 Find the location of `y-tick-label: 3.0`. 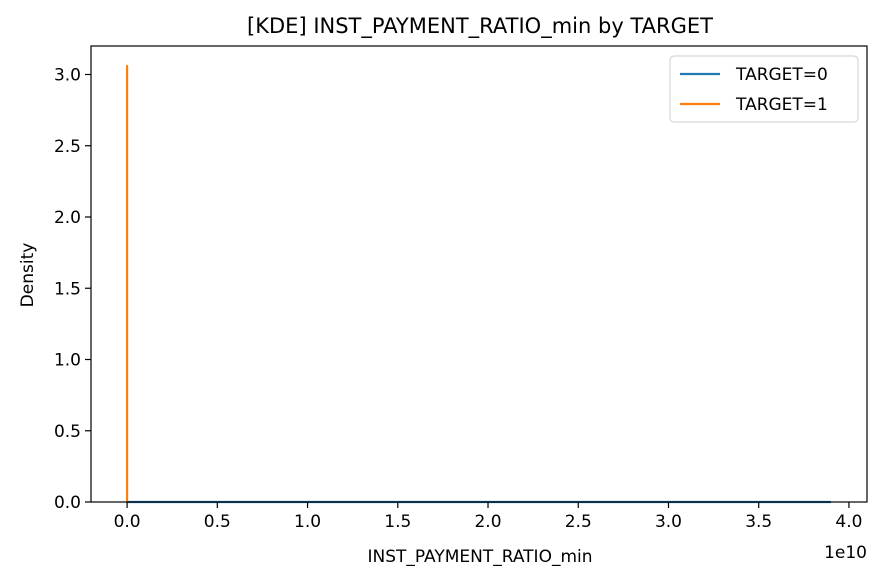

y-tick-label: 3.0 is located at coordinates (67, 76).